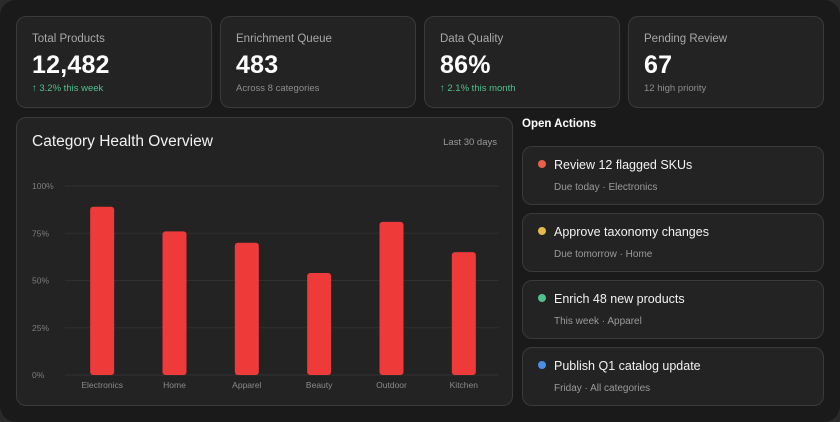  What do you see at coordinates (675, 88) in the screenshot?
I see `stat-subtext: 12 high priority` at bounding box center [675, 88].